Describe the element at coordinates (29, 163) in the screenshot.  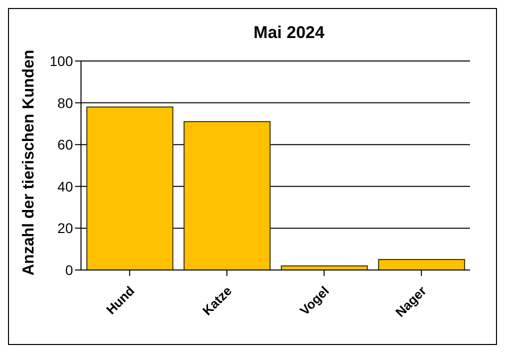
I see `y-axis-title: Anzahl der tierischen Kunden` at that location.